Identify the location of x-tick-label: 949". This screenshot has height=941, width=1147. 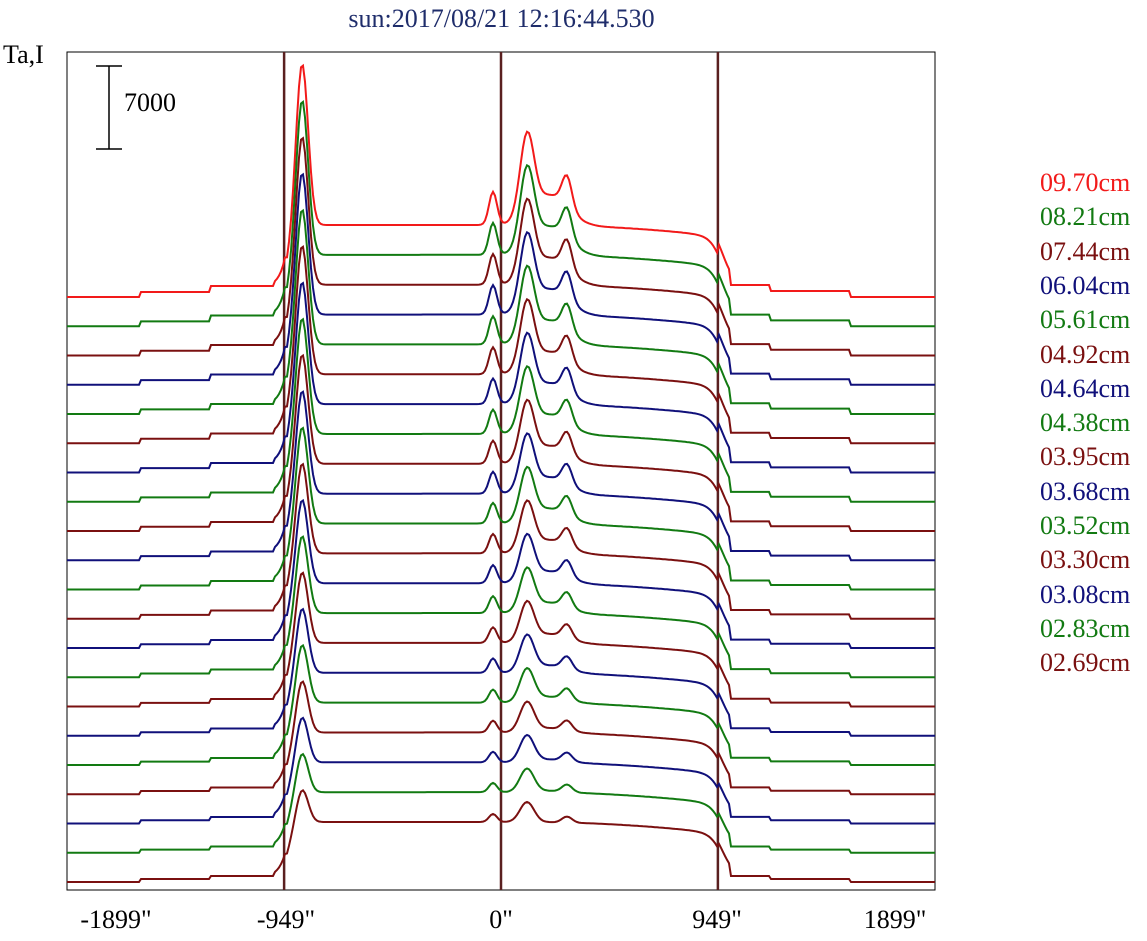
(717, 919).